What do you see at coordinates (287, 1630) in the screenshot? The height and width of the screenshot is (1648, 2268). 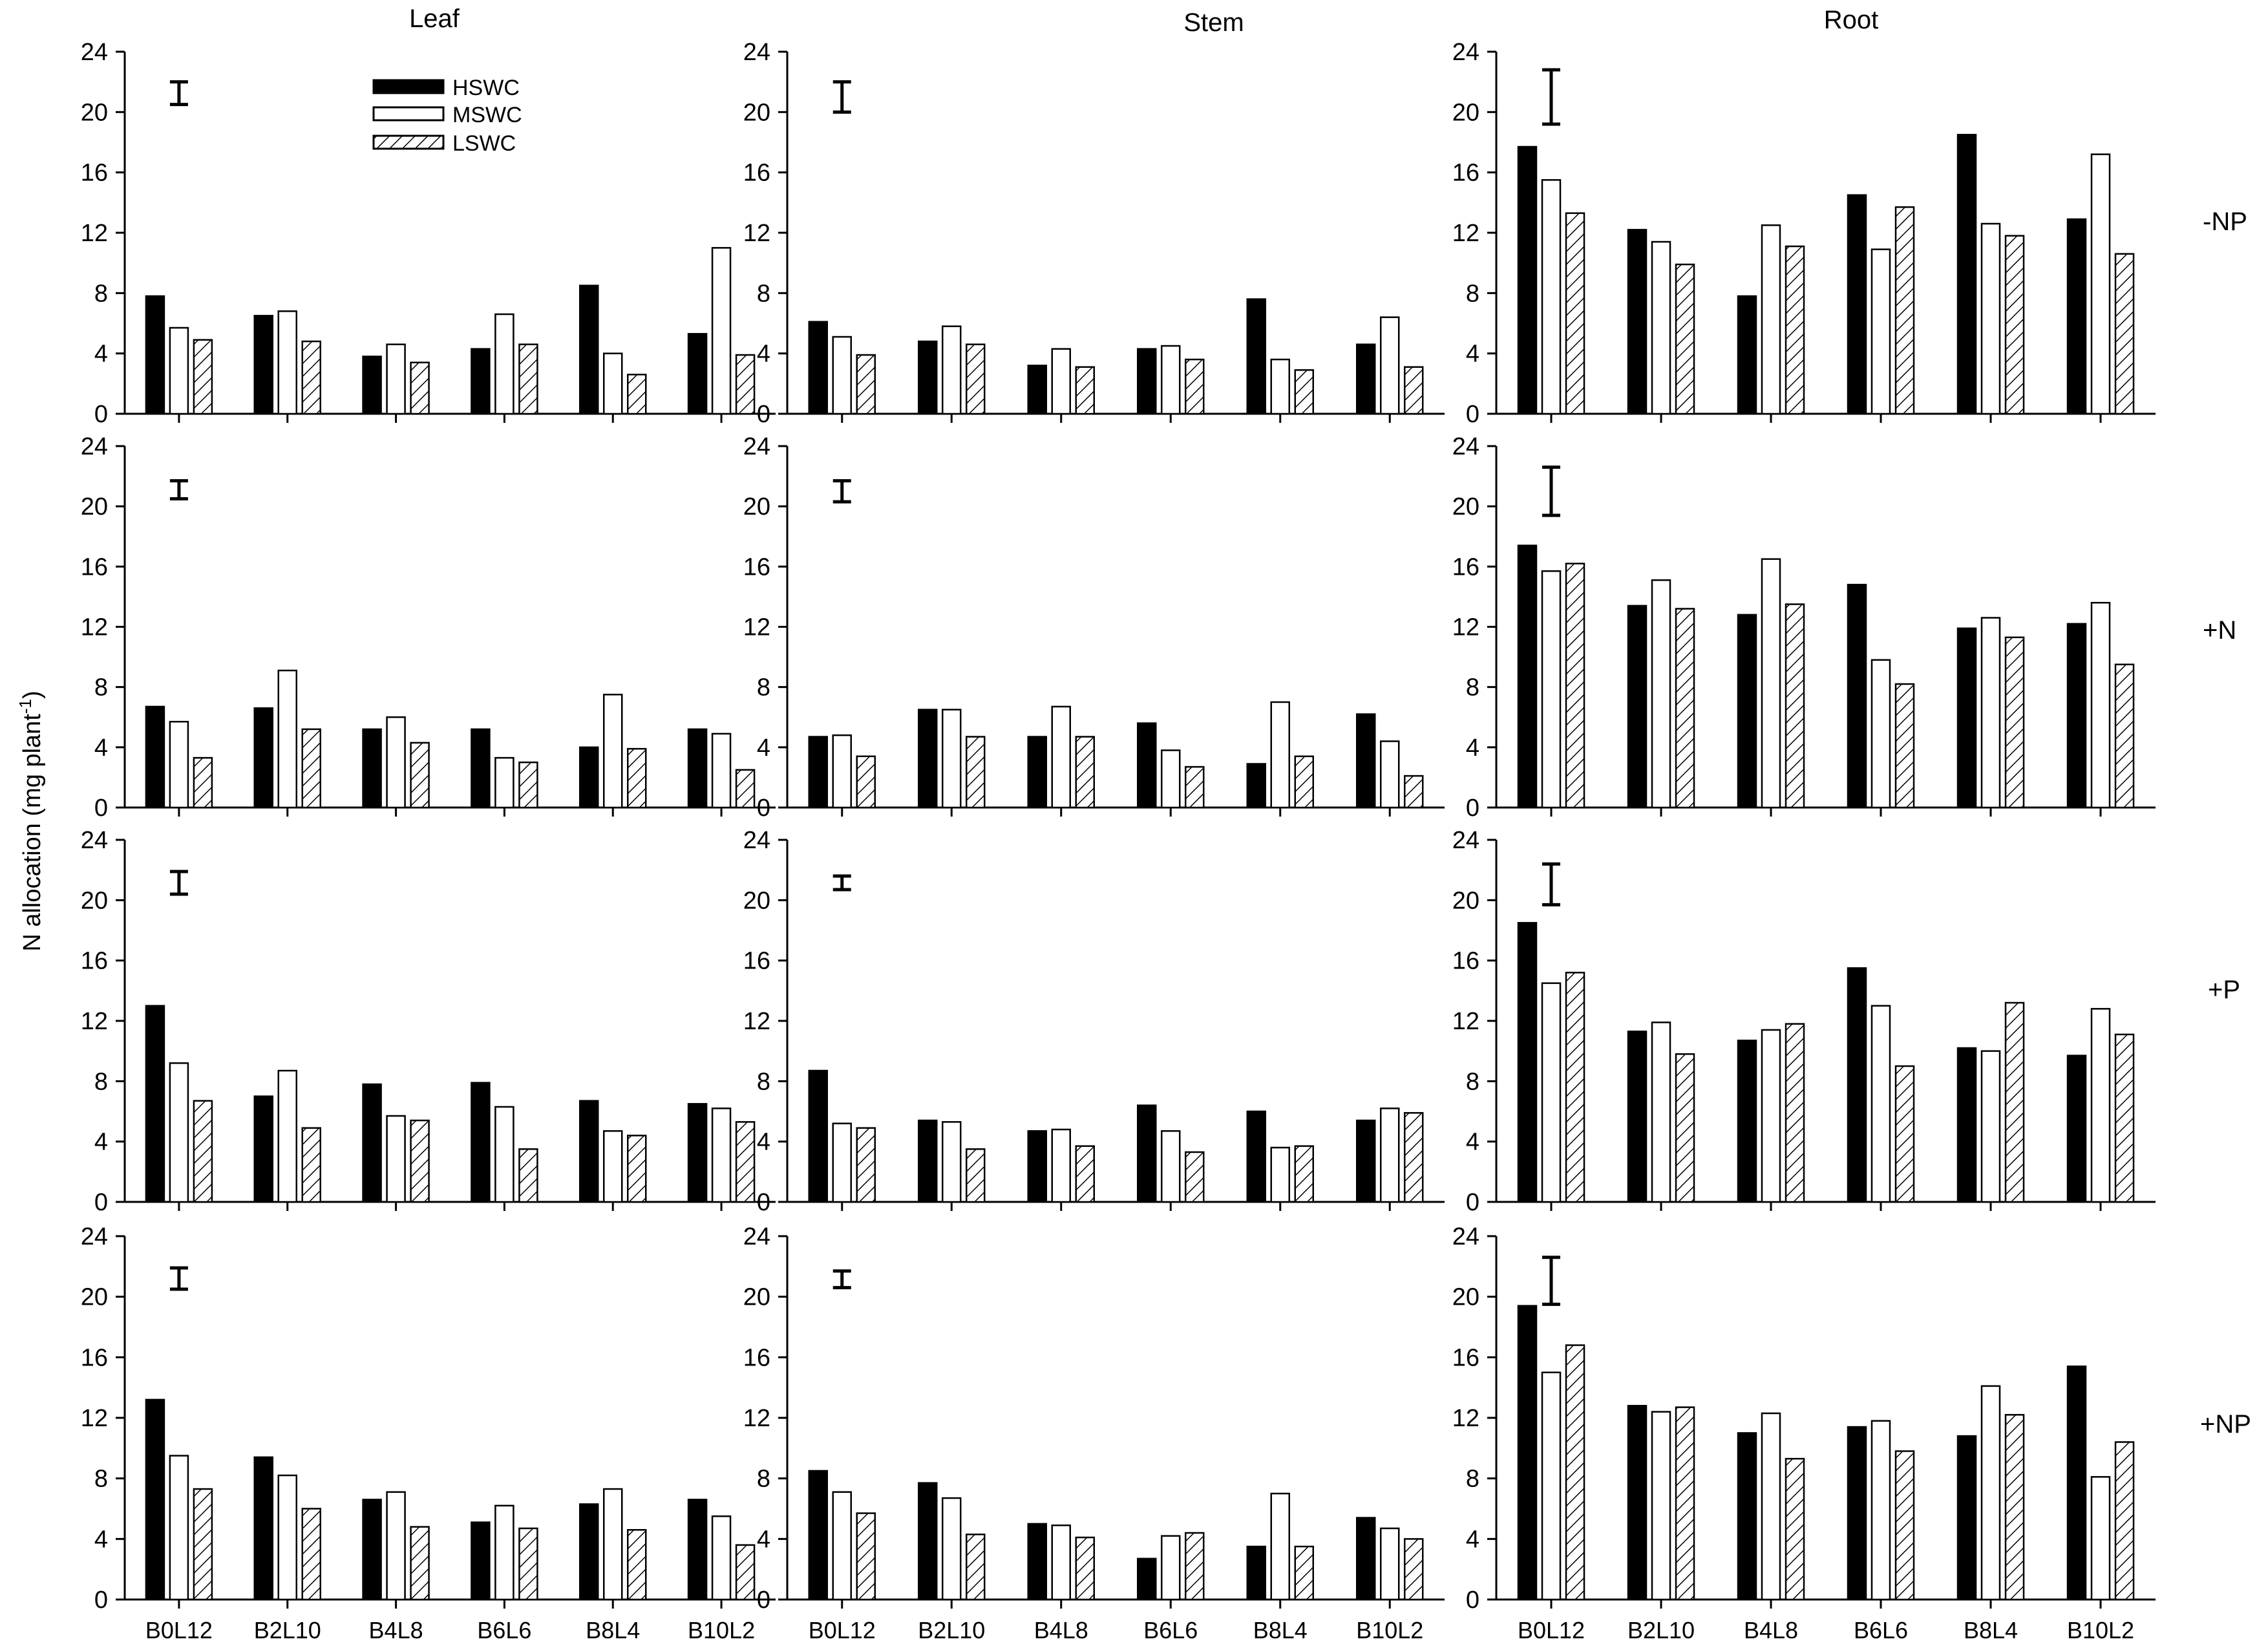 I see `x-tick-label-b2l10: B2L10` at bounding box center [287, 1630].